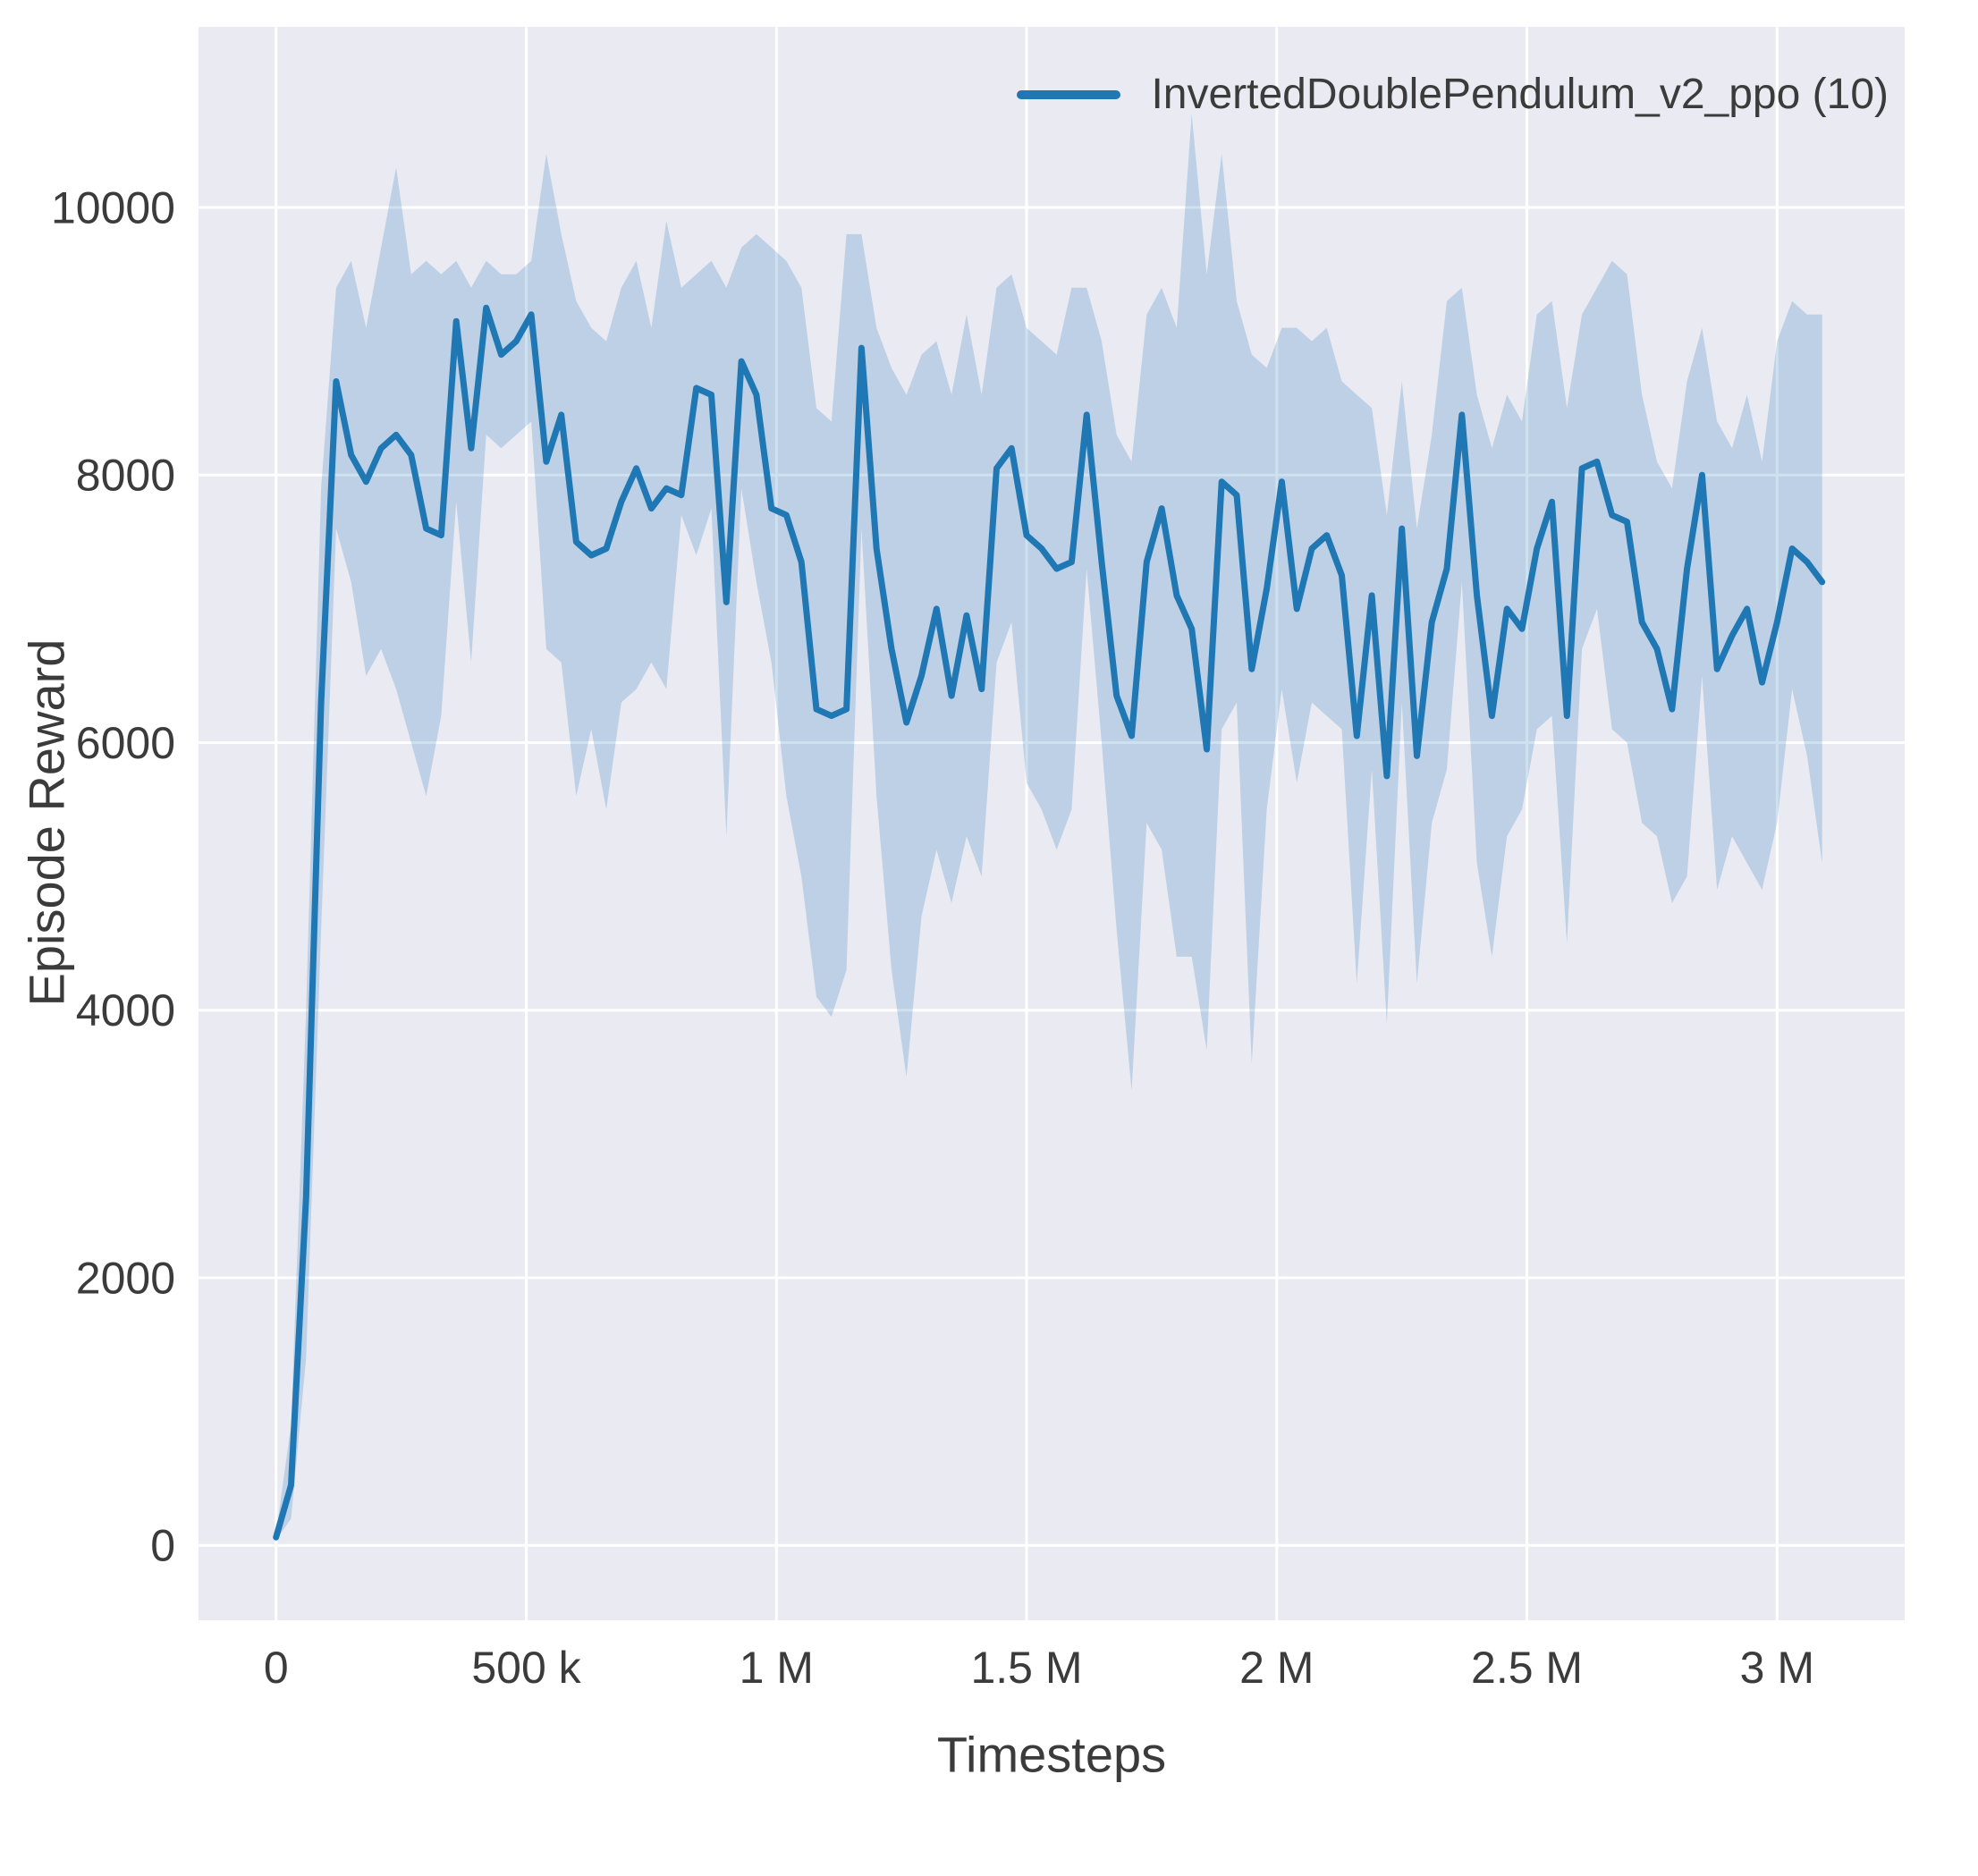 This screenshot has height=1876, width=1978. What do you see at coordinates (1026, 1668) in the screenshot?
I see `x-tick-label: 1.5 M` at bounding box center [1026, 1668].